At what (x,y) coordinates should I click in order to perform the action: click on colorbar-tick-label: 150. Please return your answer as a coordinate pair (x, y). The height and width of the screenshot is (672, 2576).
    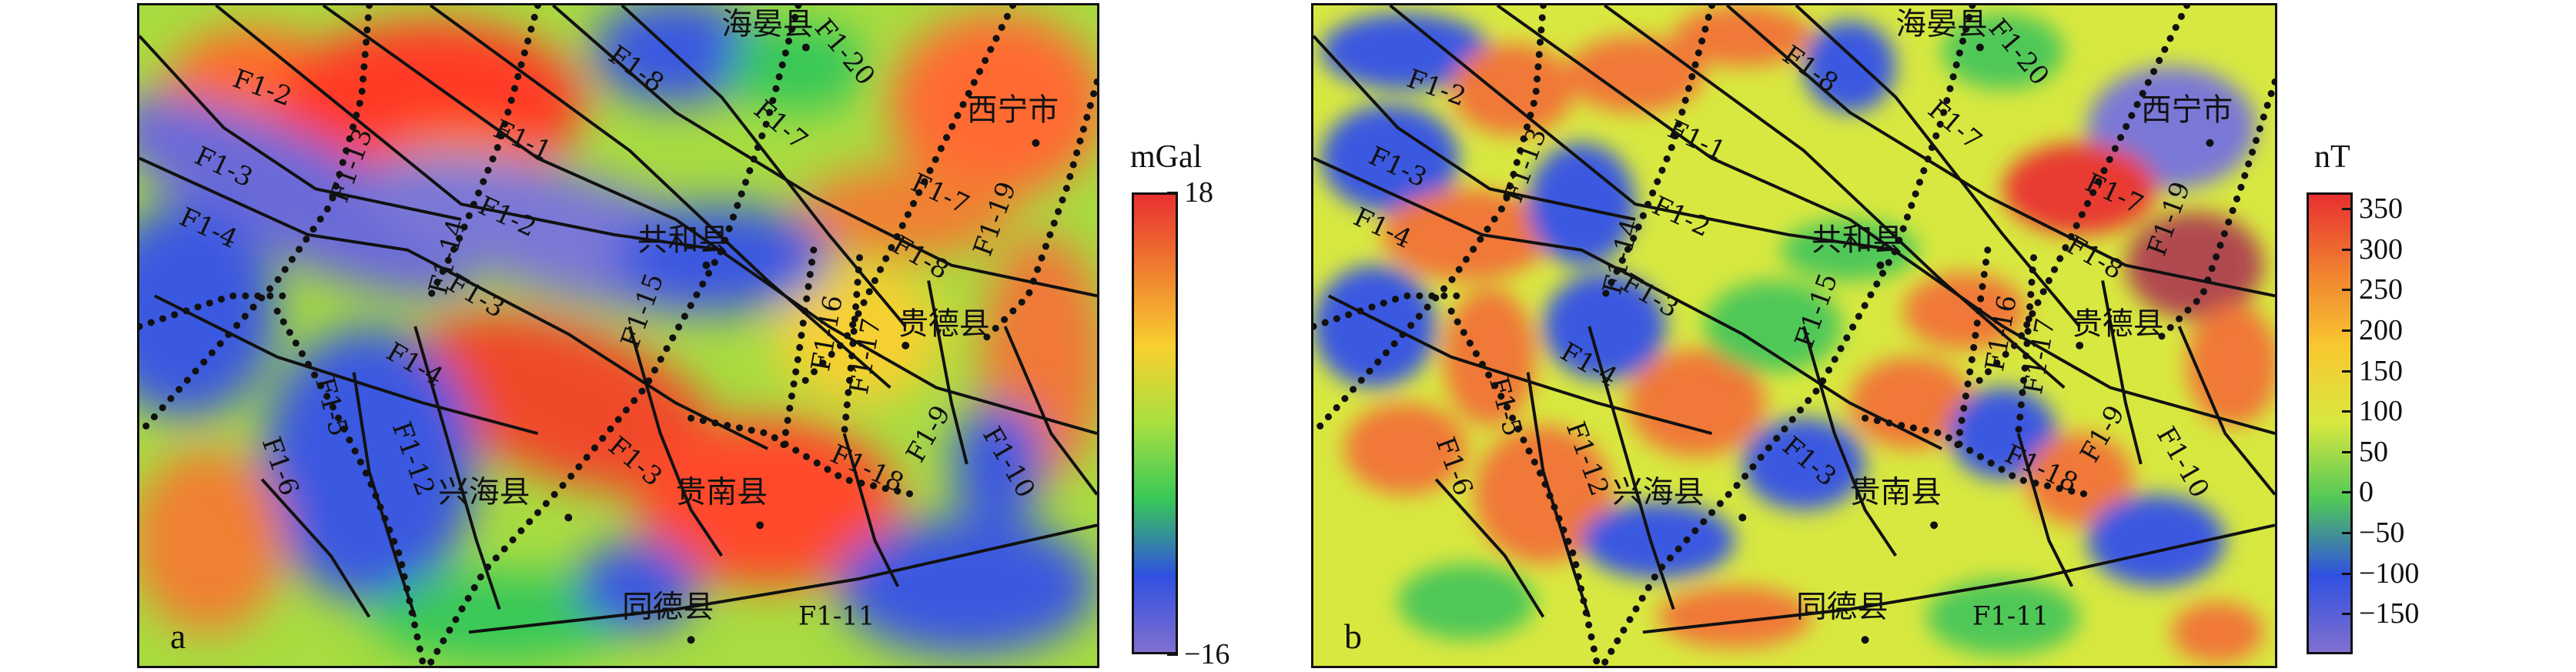
    Looking at the image, I should click on (2381, 370).